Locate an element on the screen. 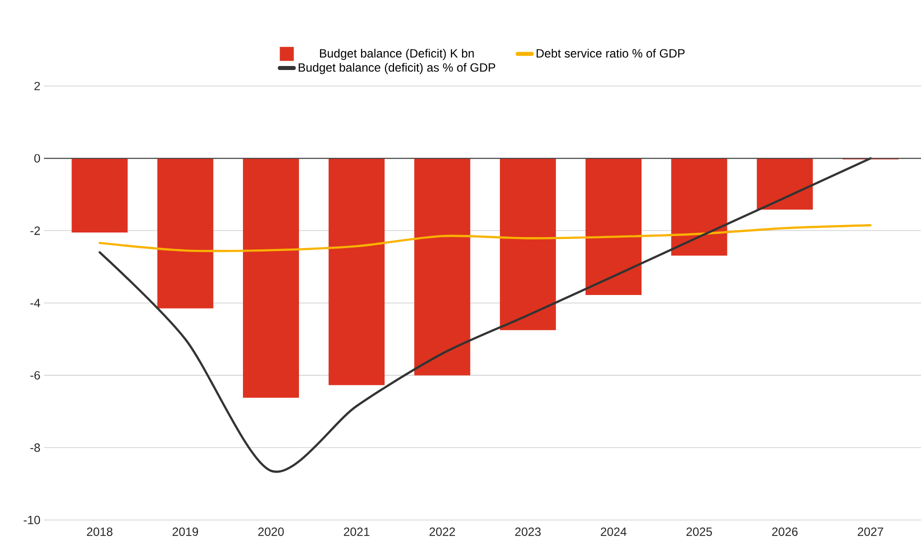  x-tick-label: 2021 is located at coordinates (357, 531).